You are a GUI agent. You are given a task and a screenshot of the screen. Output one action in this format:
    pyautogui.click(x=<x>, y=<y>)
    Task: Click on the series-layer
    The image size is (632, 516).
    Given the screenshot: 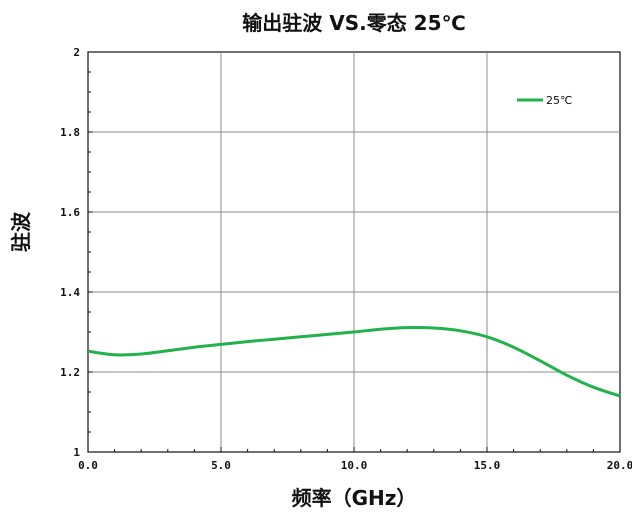 What is the action you would take?
    pyautogui.click(x=354, y=361)
    